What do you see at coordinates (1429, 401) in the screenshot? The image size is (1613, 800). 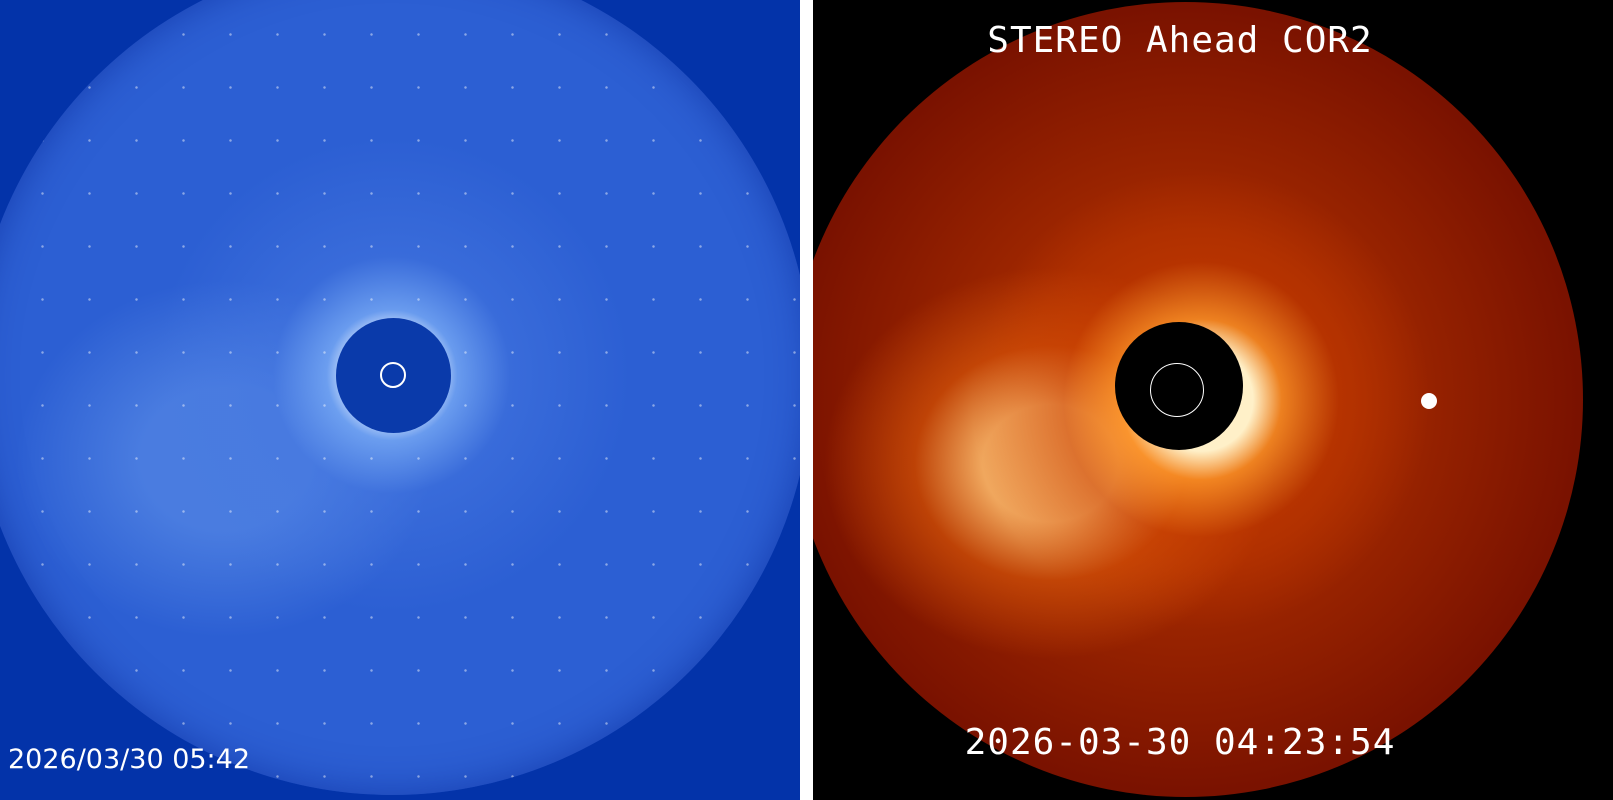 I see `planet-dot` at bounding box center [1429, 401].